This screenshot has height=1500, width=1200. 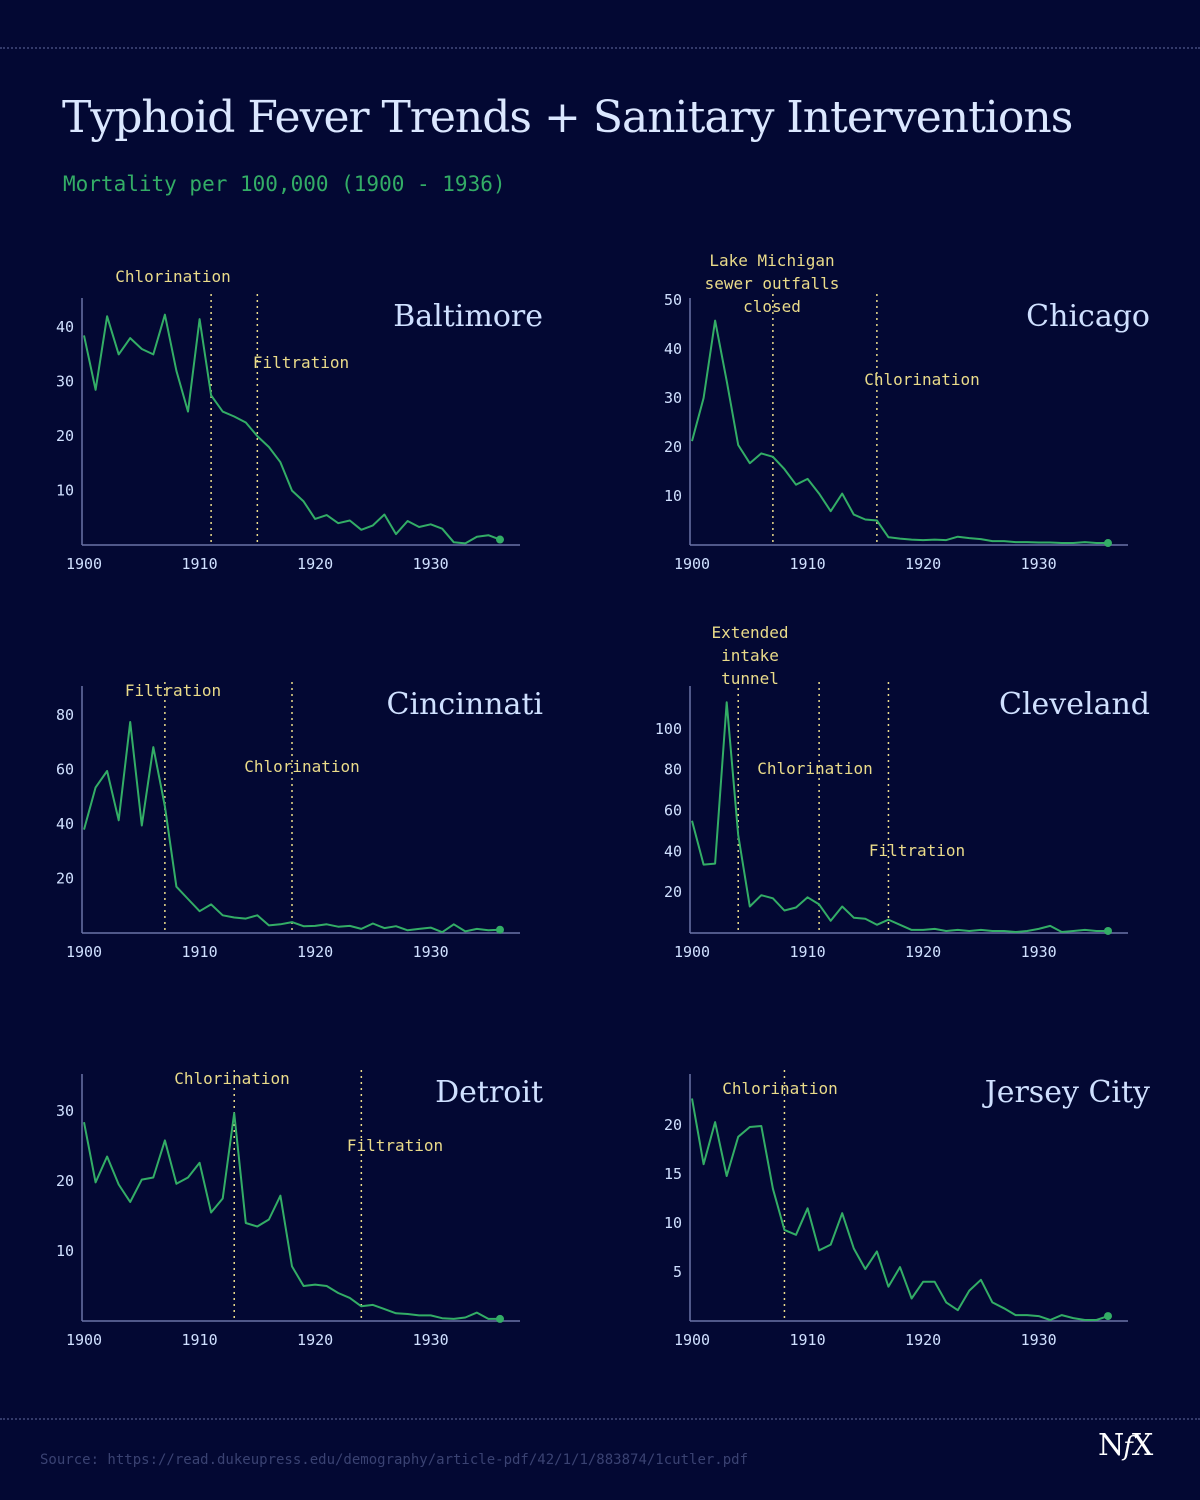 What do you see at coordinates (292, 429) in the screenshot?
I see `series-line-baltimore` at bounding box center [292, 429].